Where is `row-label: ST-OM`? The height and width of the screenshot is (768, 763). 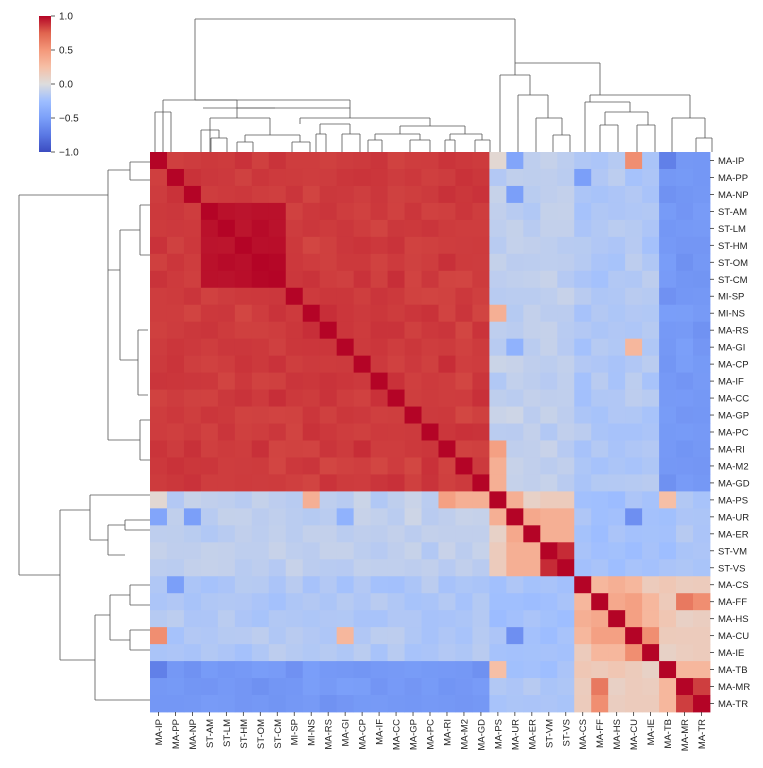 row-label: ST-OM is located at coordinates (733, 263).